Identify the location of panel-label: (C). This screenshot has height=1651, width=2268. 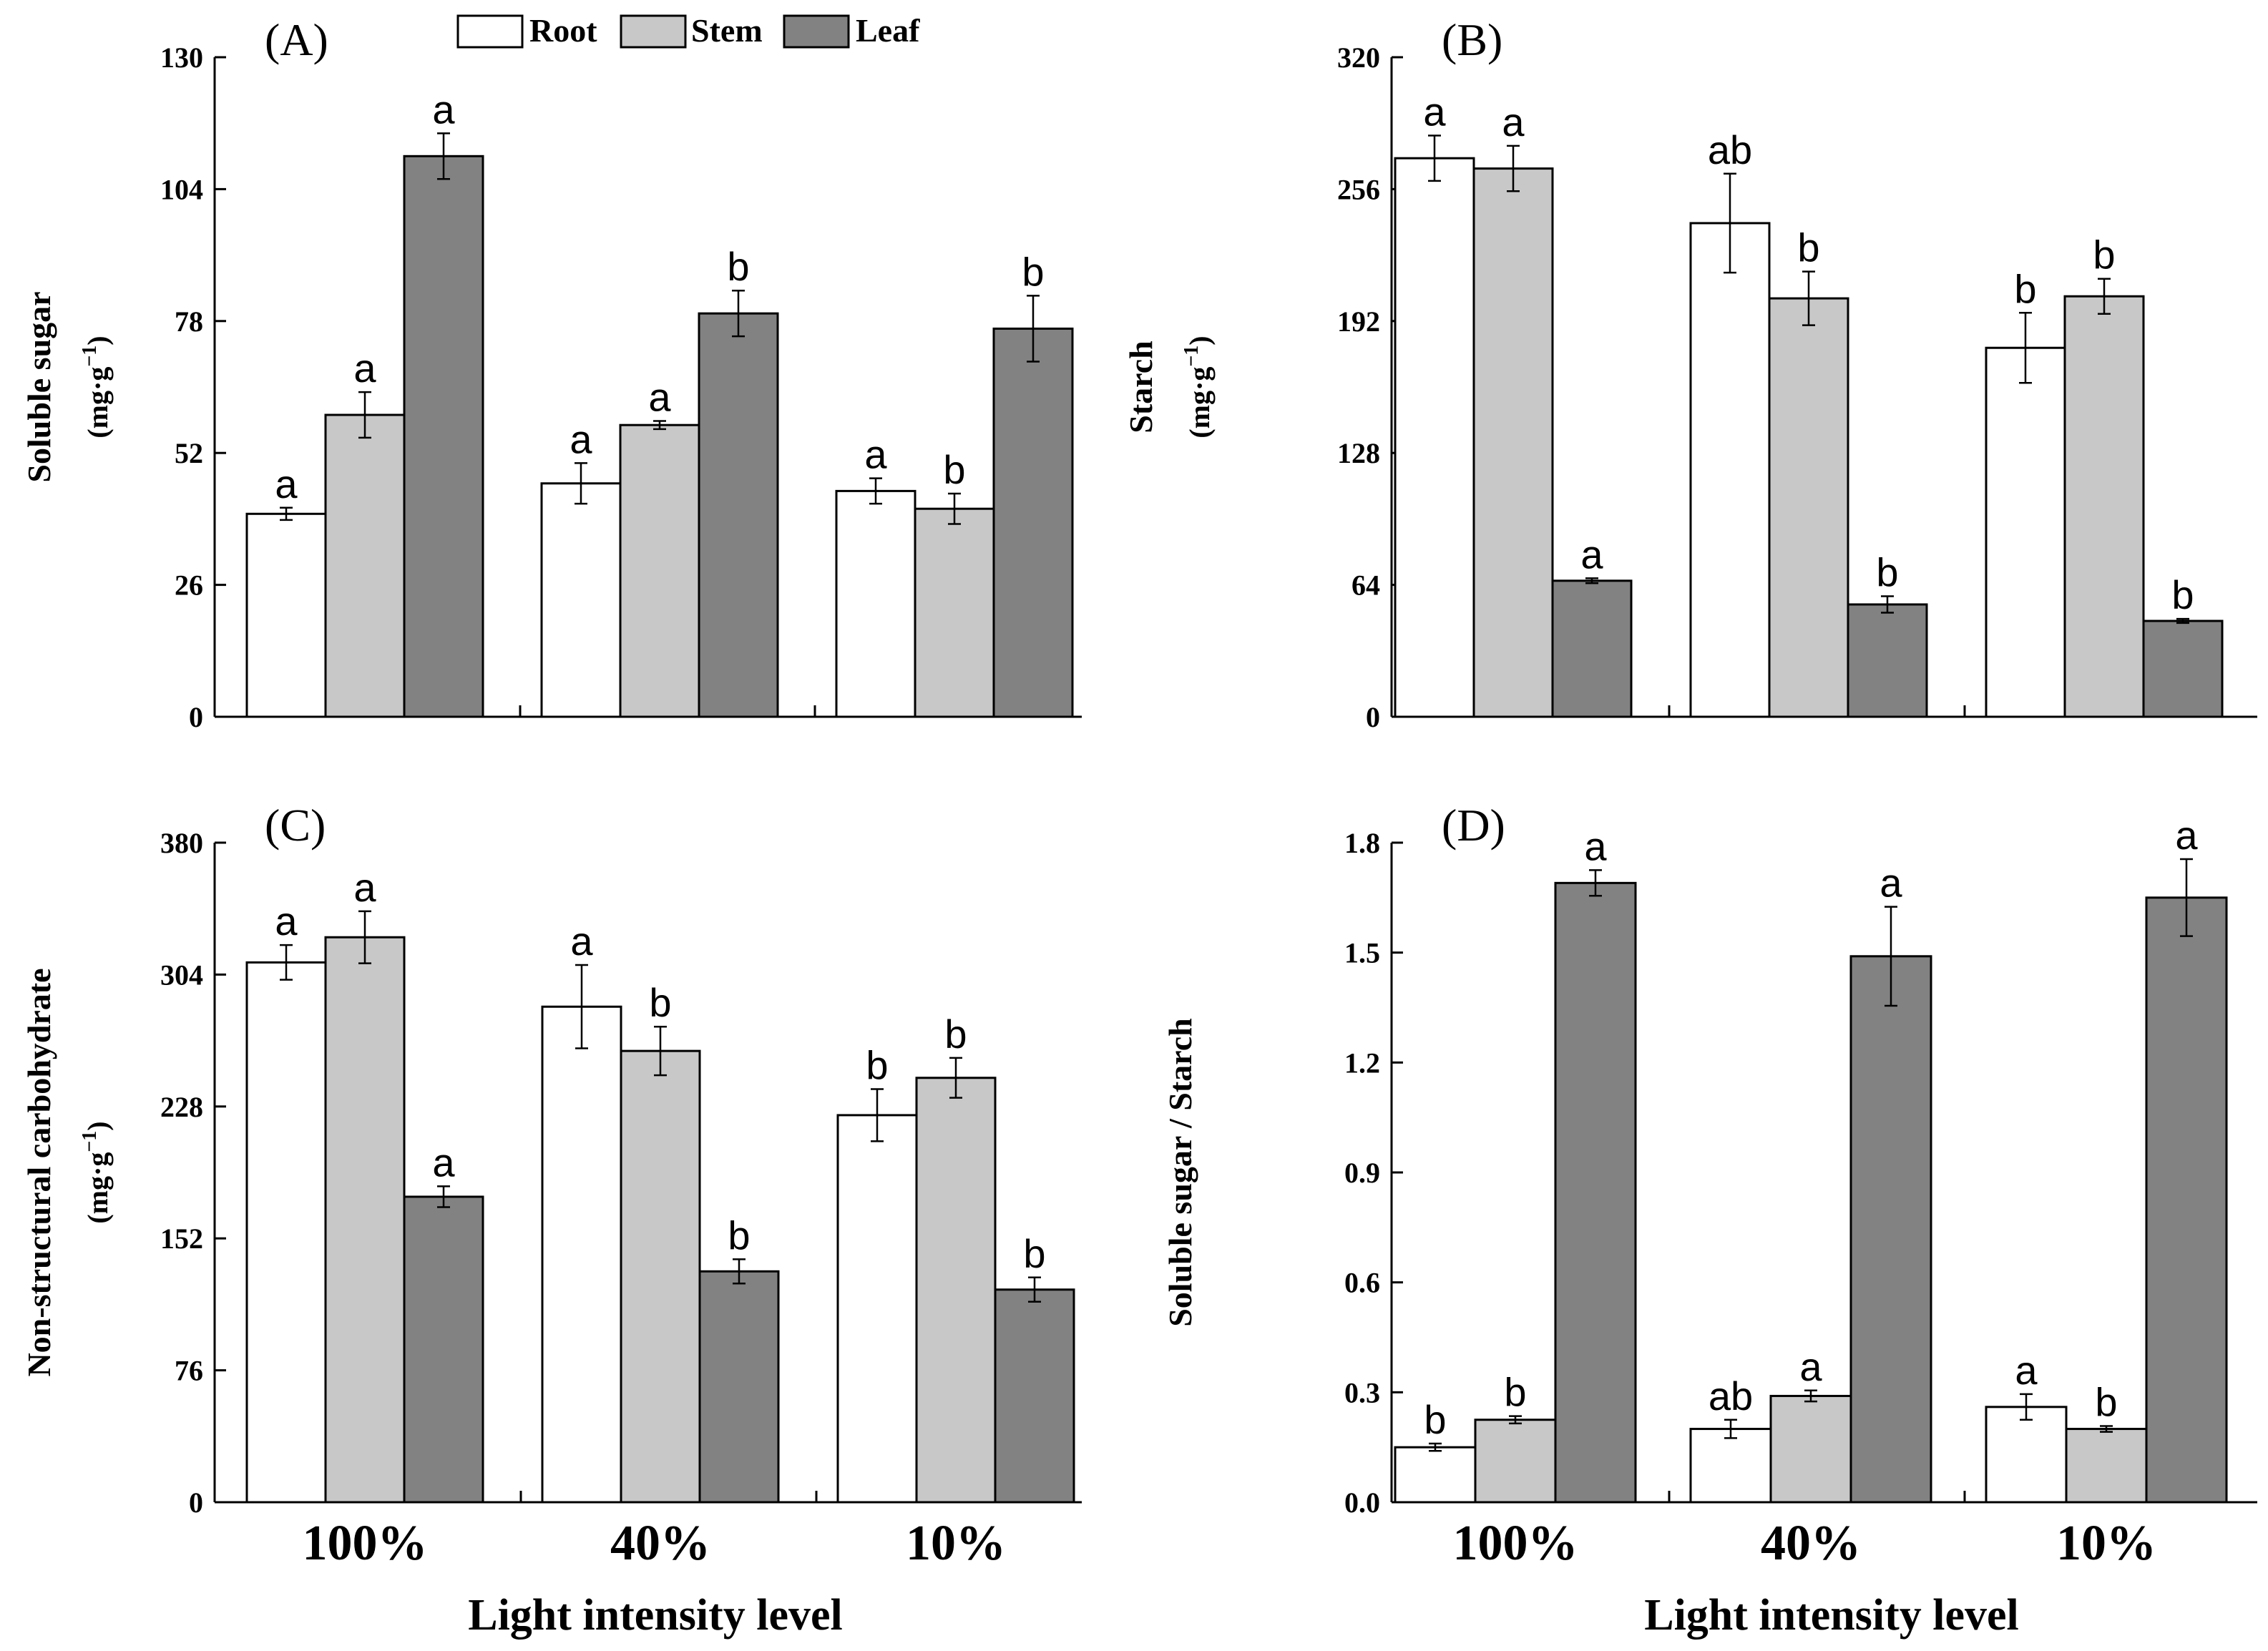
(295, 825).